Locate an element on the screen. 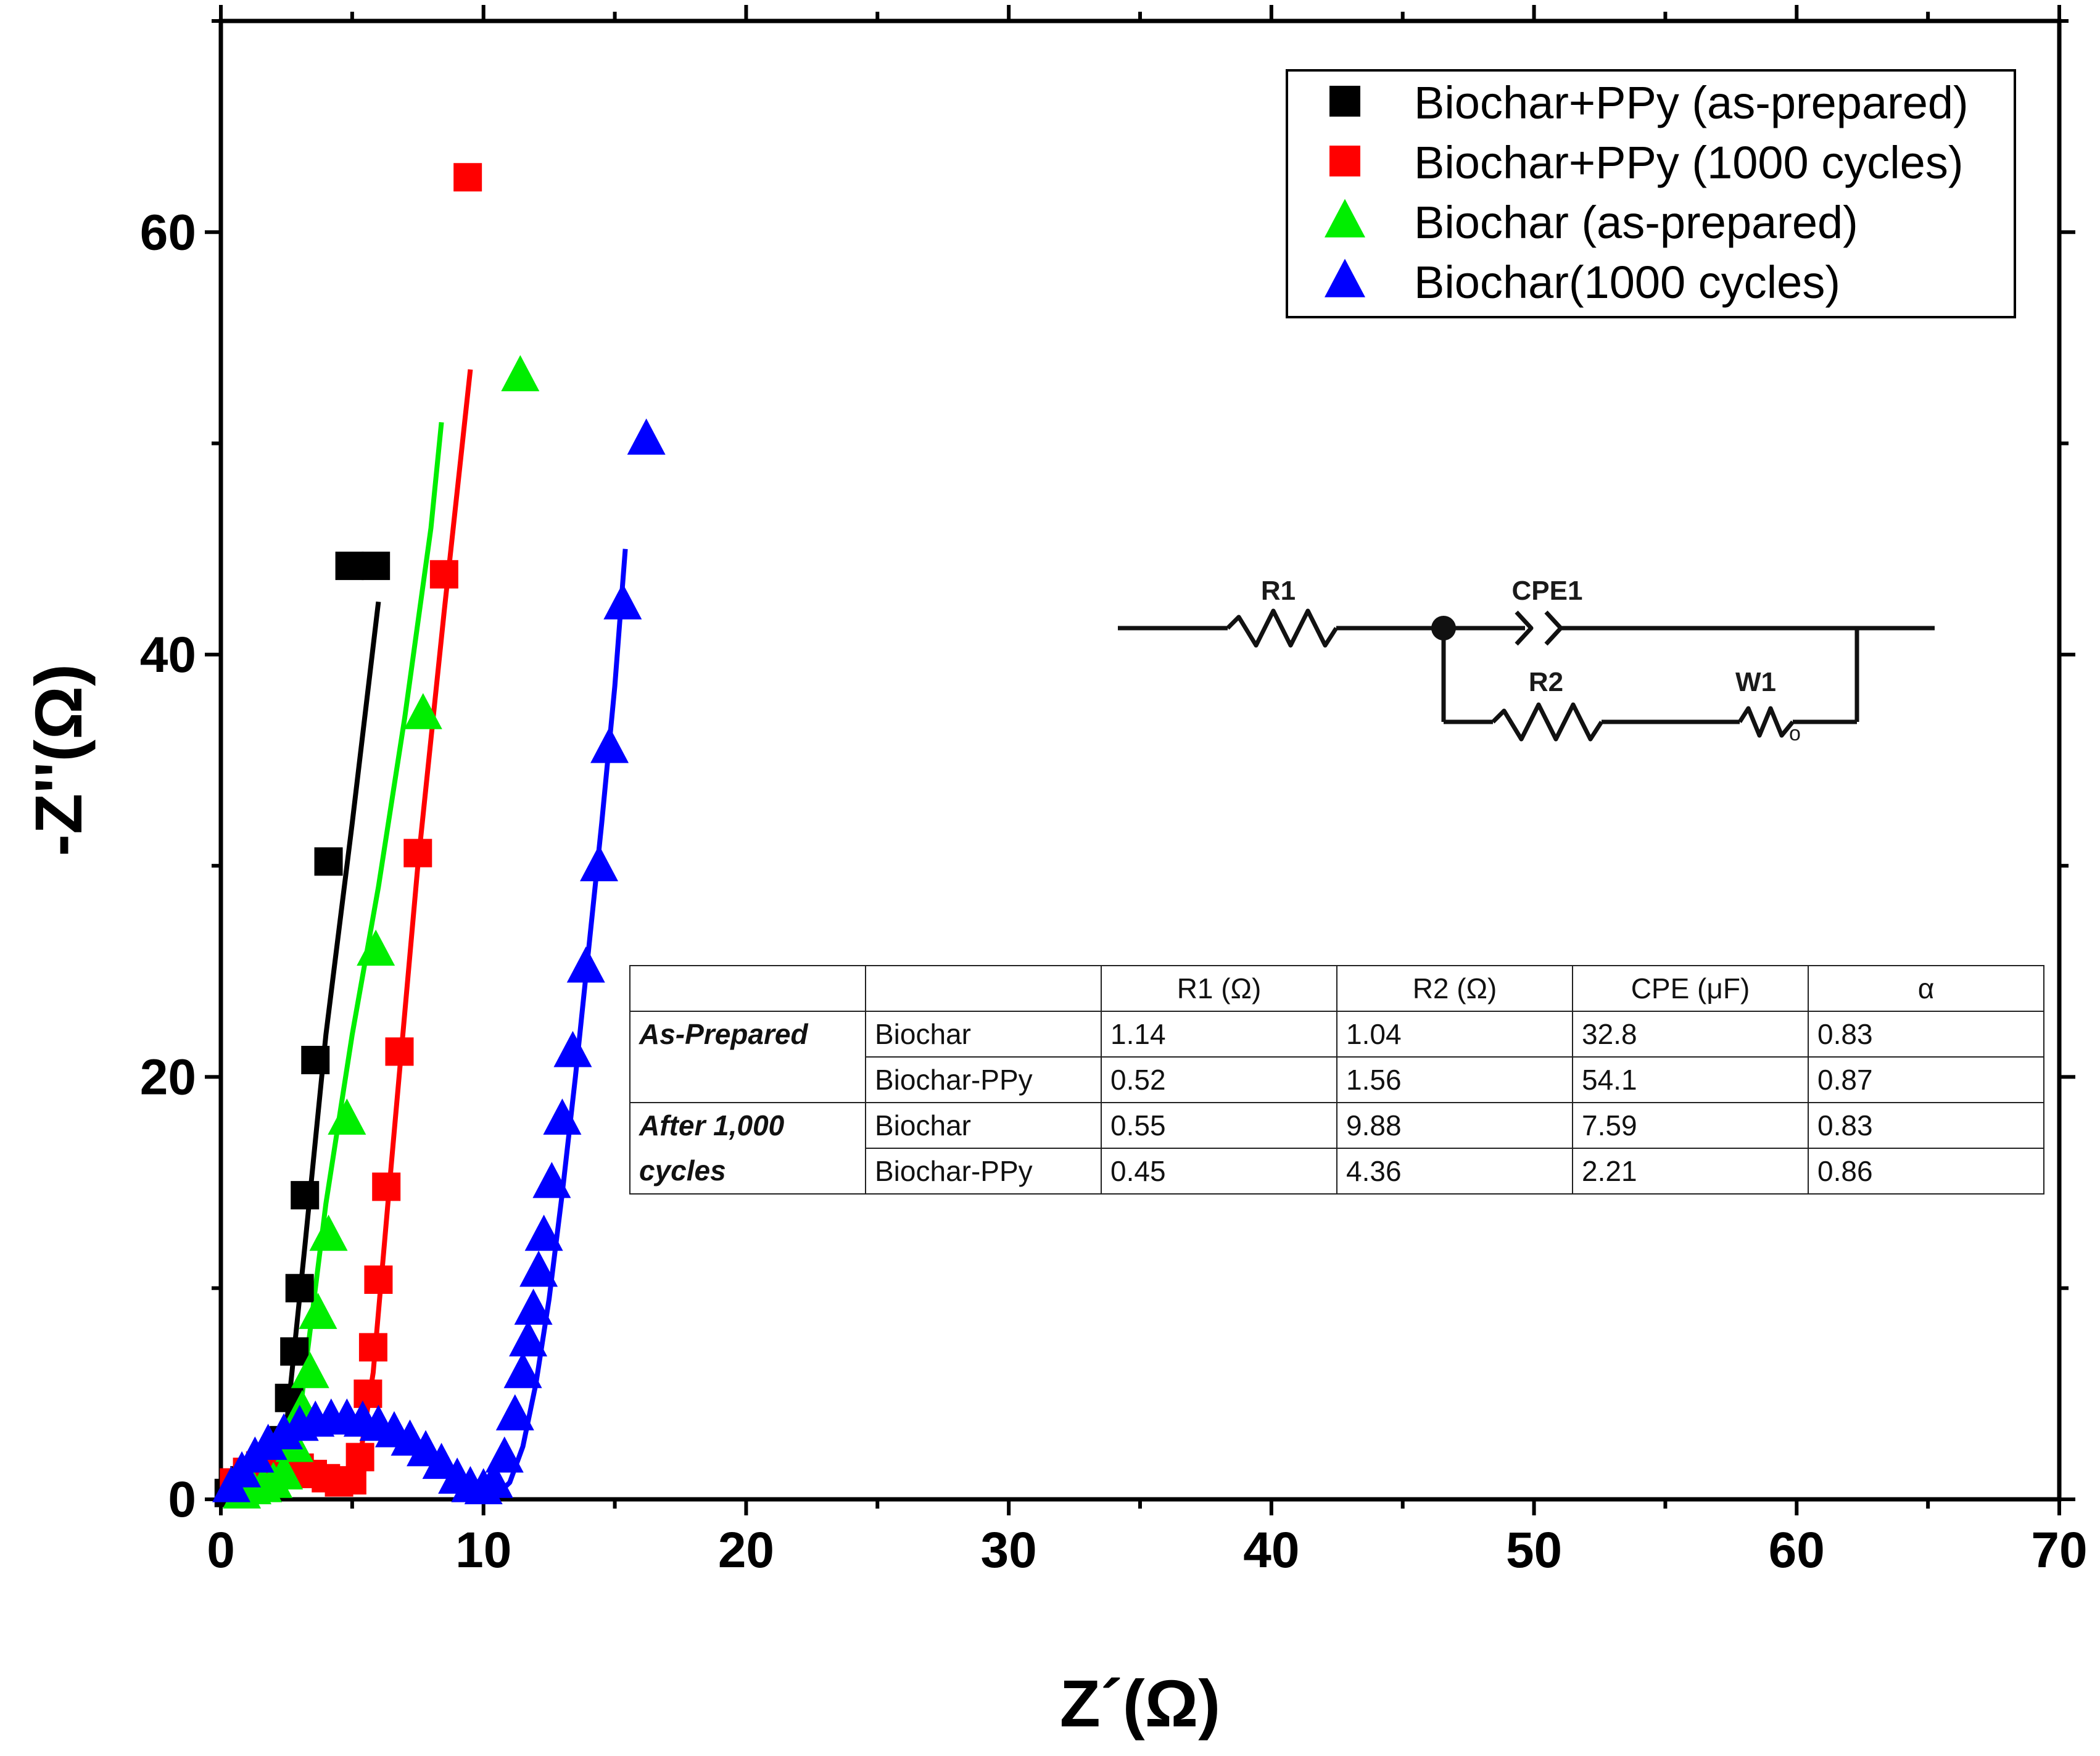  table-cell-r1: 0.45 is located at coordinates (1219, 1171).